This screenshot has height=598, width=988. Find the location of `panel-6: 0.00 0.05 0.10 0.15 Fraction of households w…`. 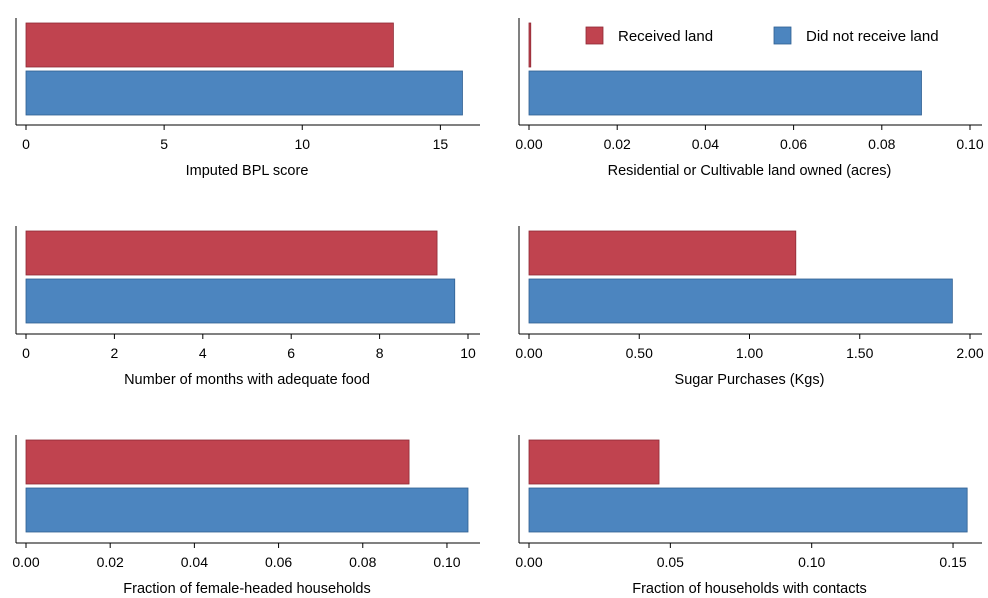

panel-6: 0.00 0.05 0.10 0.15 Fraction of households w… is located at coordinates (748, 516).